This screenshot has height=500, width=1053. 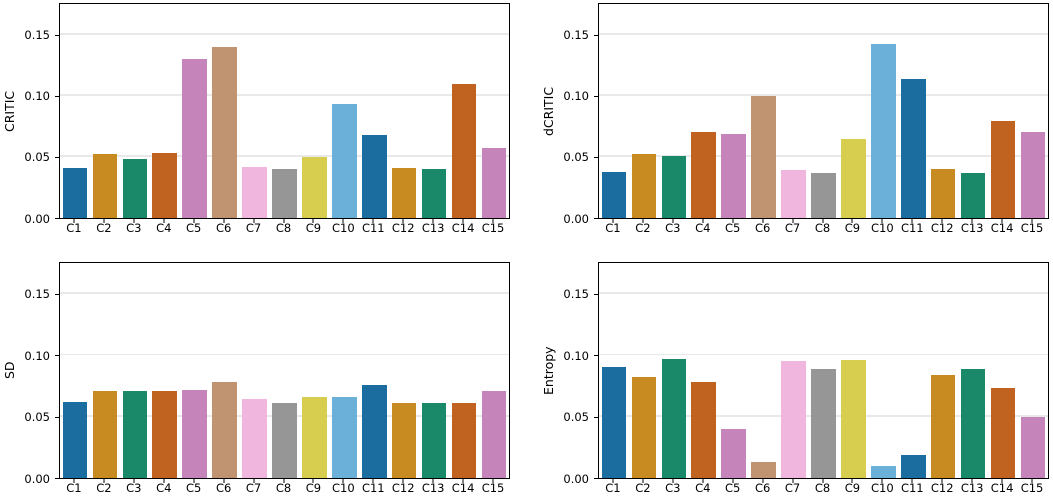 What do you see at coordinates (194, 138) in the screenshot?
I see `bar-critic-C5` at bounding box center [194, 138].